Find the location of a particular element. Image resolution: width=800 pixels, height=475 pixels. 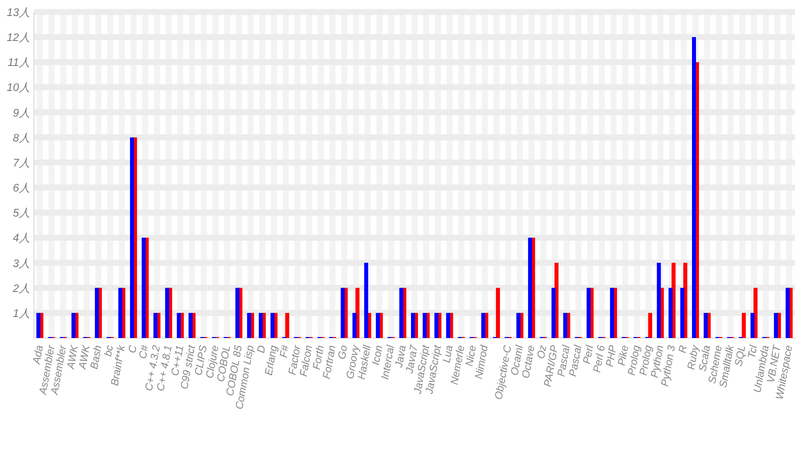

x-tick-label: Perl is located at coordinates (588, 354).